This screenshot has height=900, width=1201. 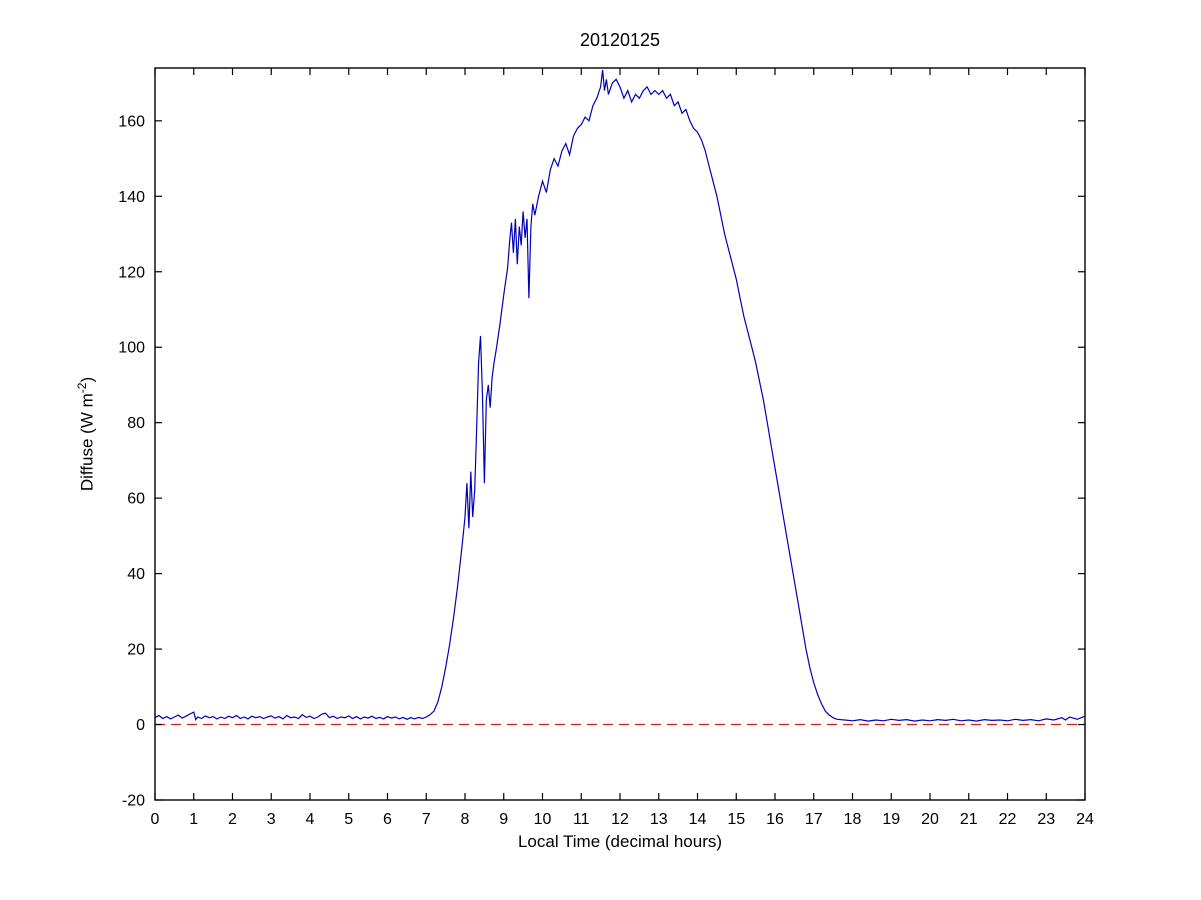 What do you see at coordinates (87, 442) in the screenshot?
I see `y-axis-label-text: Diffuse (W m` at bounding box center [87, 442].